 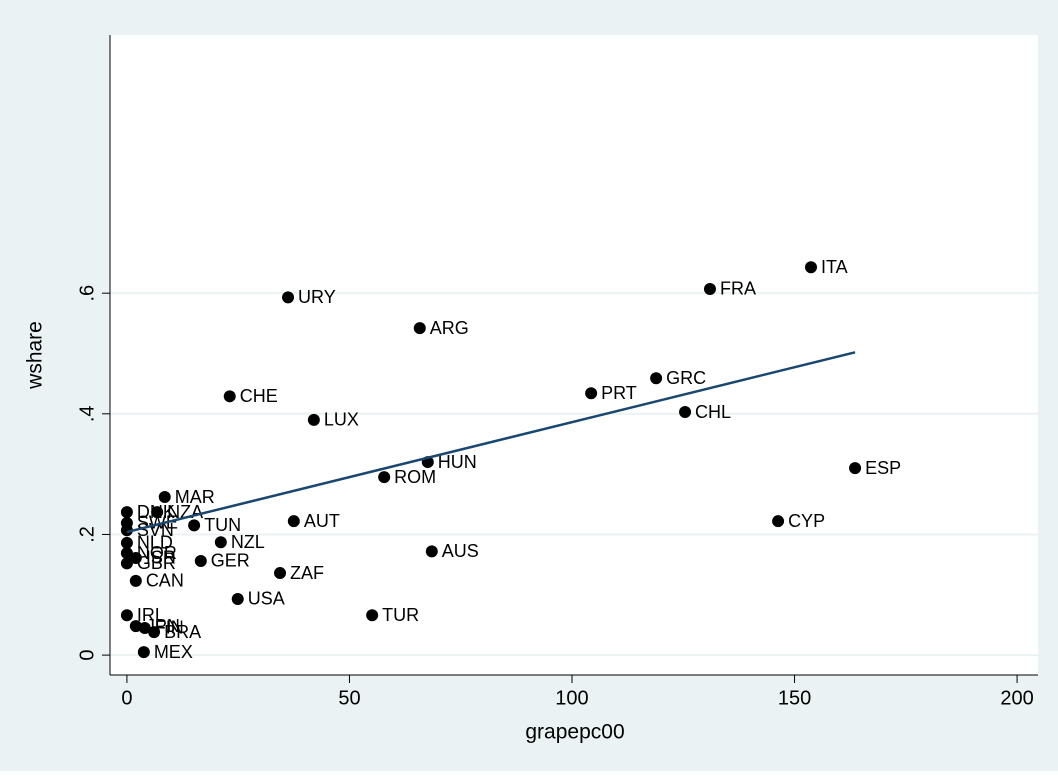 I want to click on x-tick-label: 100, so click(x=571, y=698).